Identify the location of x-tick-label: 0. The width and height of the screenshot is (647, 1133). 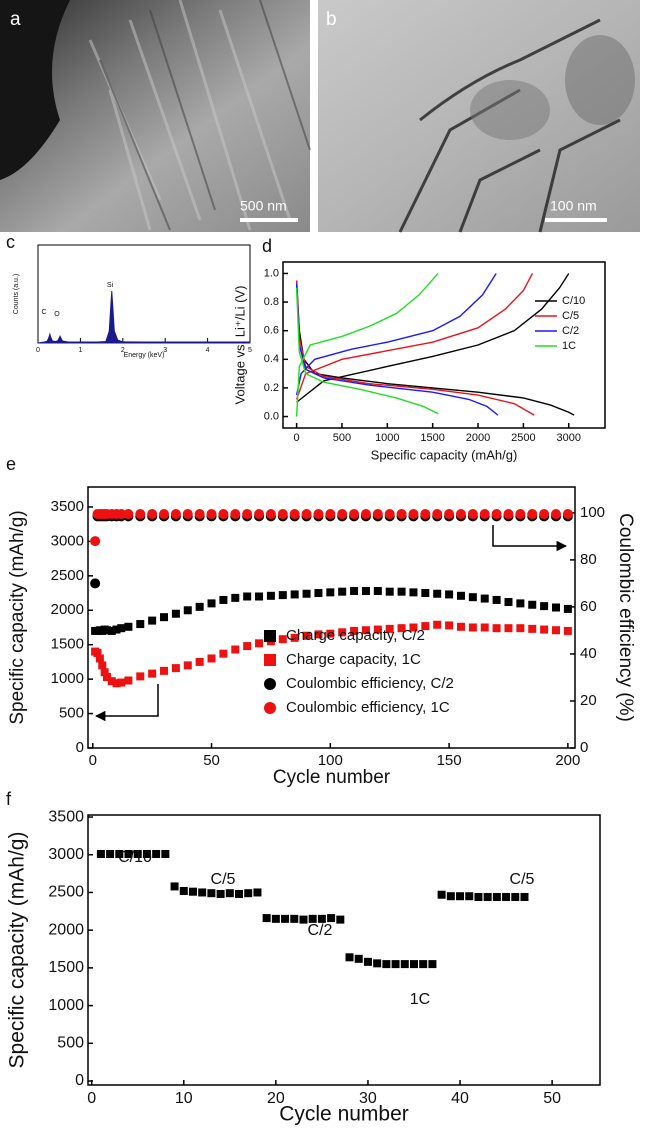
(91, 1098).